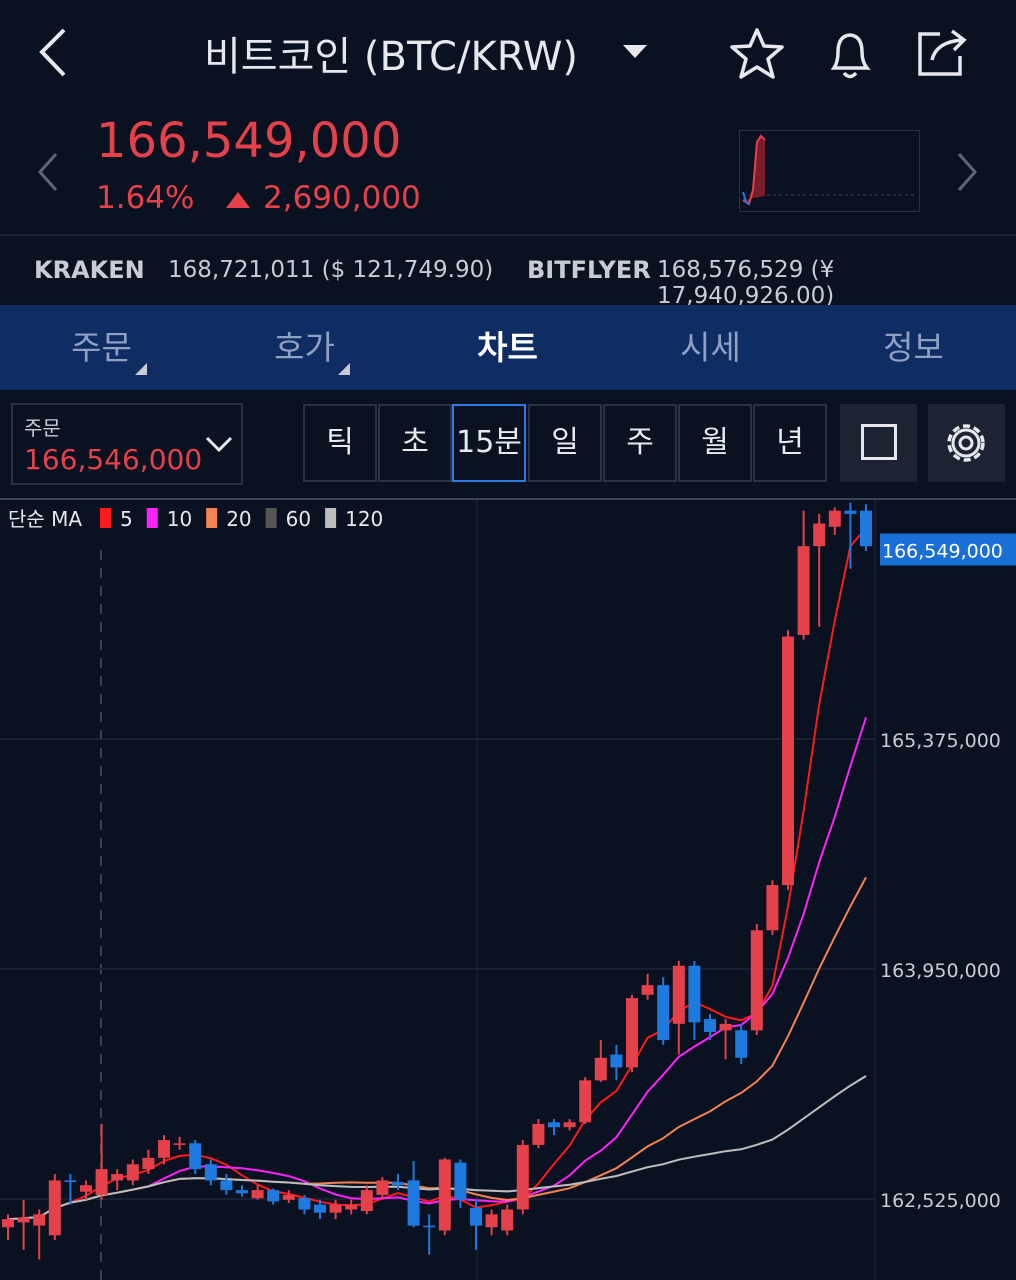 This screenshot has width=1016, height=1280. I want to click on ma-line, so click(437, 1148).